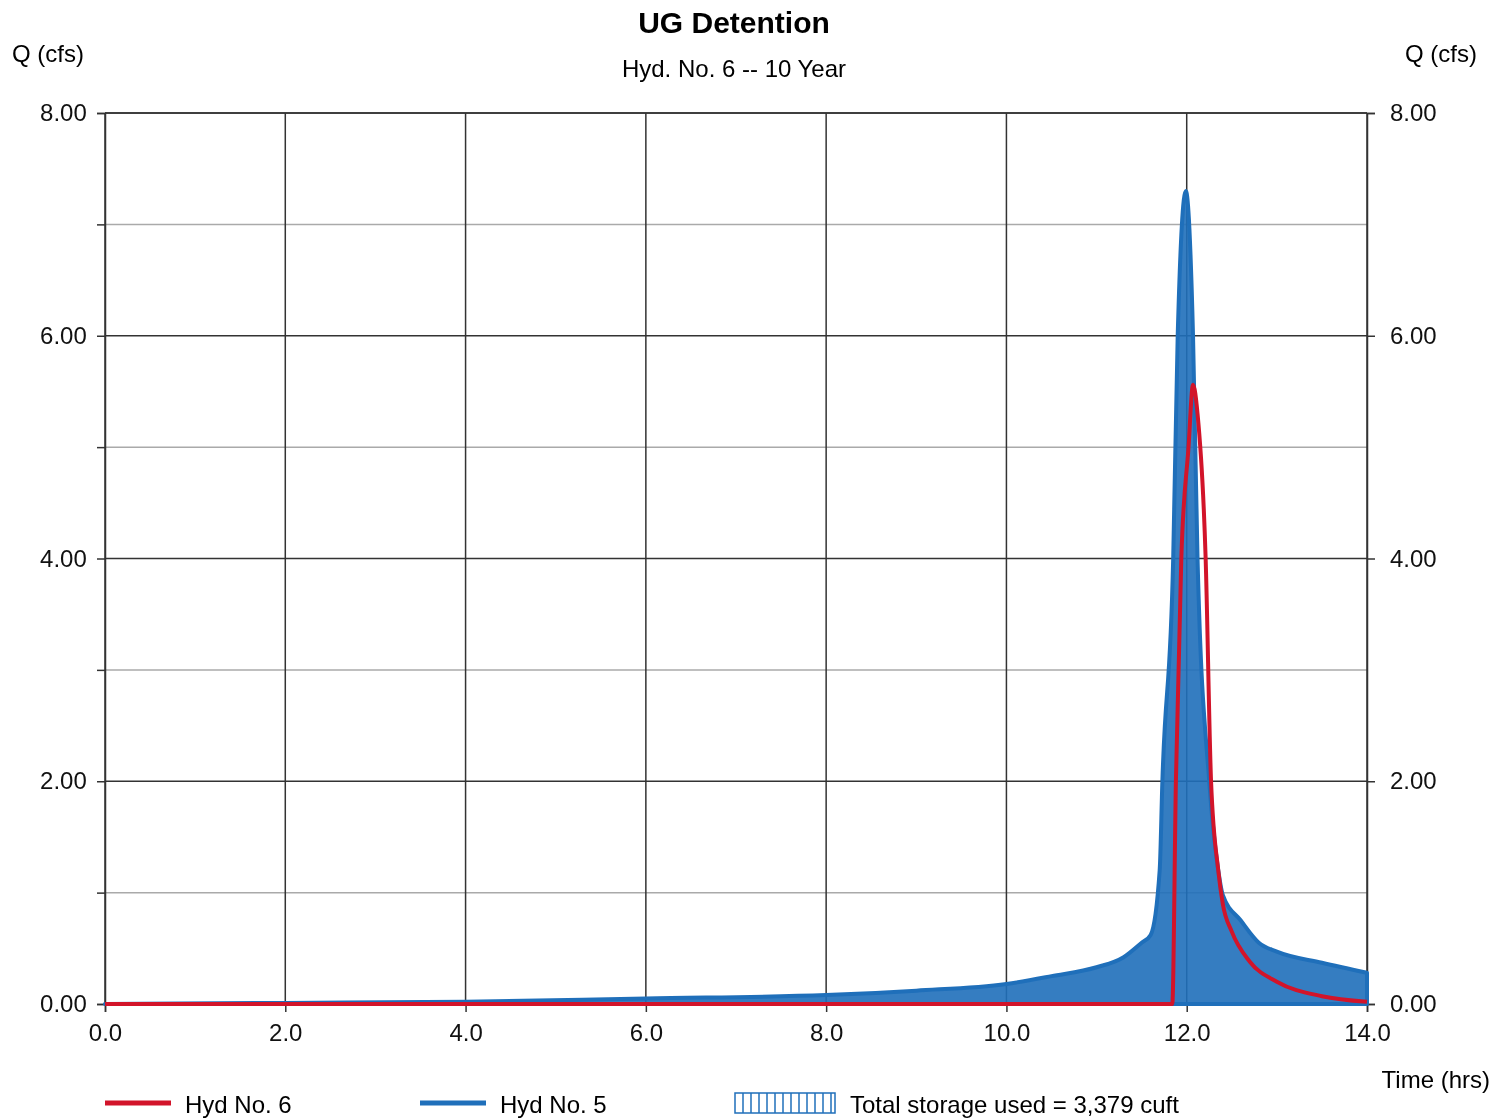  I want to click on chart-title: UG Detention, so click(734, 22).